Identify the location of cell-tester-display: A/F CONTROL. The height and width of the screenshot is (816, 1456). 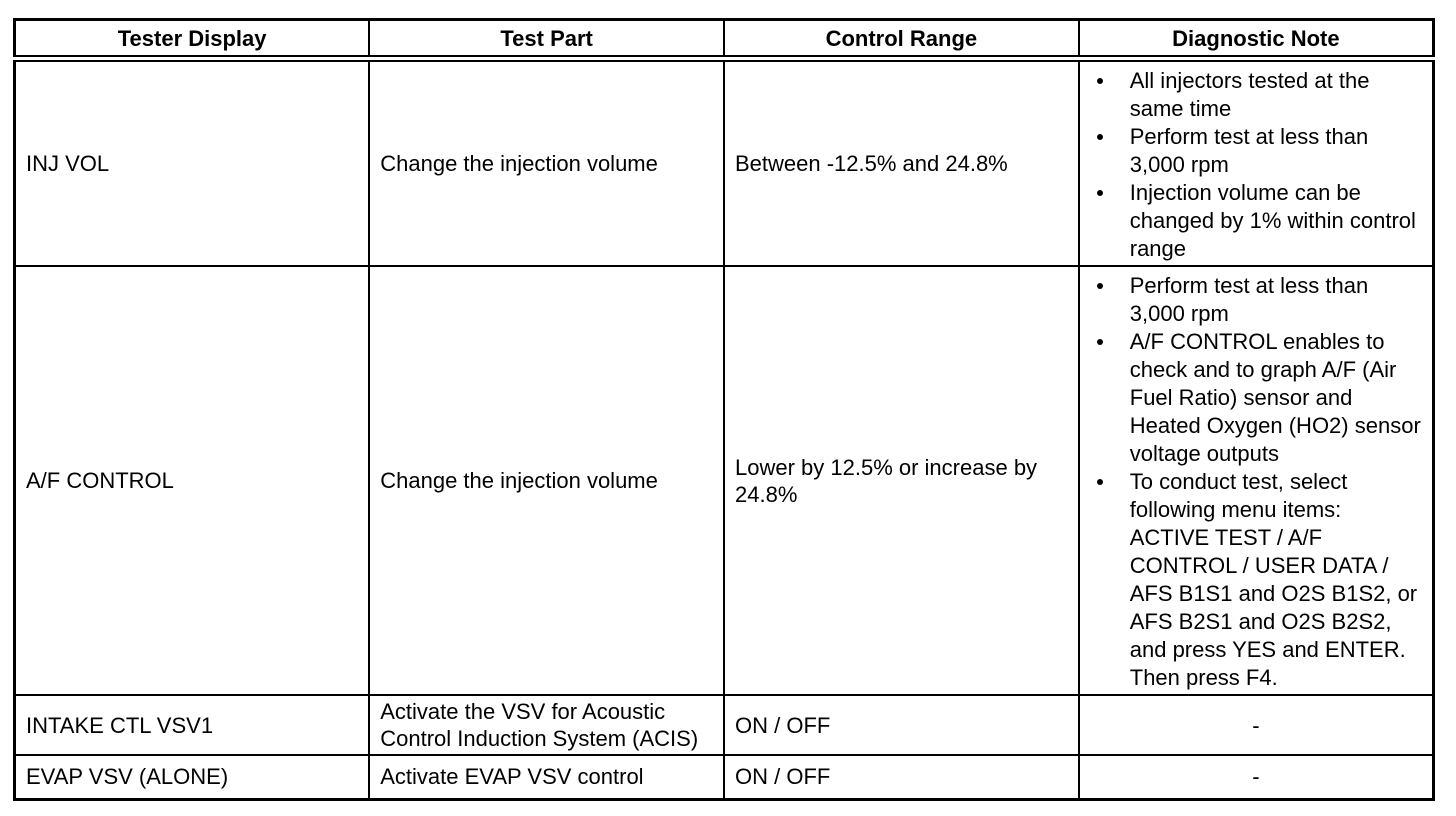
(192, 480).